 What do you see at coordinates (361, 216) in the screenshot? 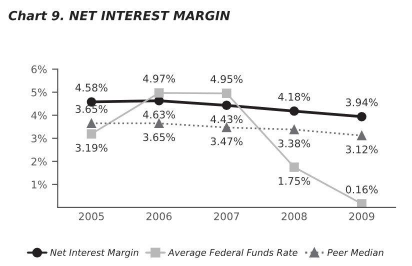
I see `x-tick-label: 2009` at bounding box center [361, 216].